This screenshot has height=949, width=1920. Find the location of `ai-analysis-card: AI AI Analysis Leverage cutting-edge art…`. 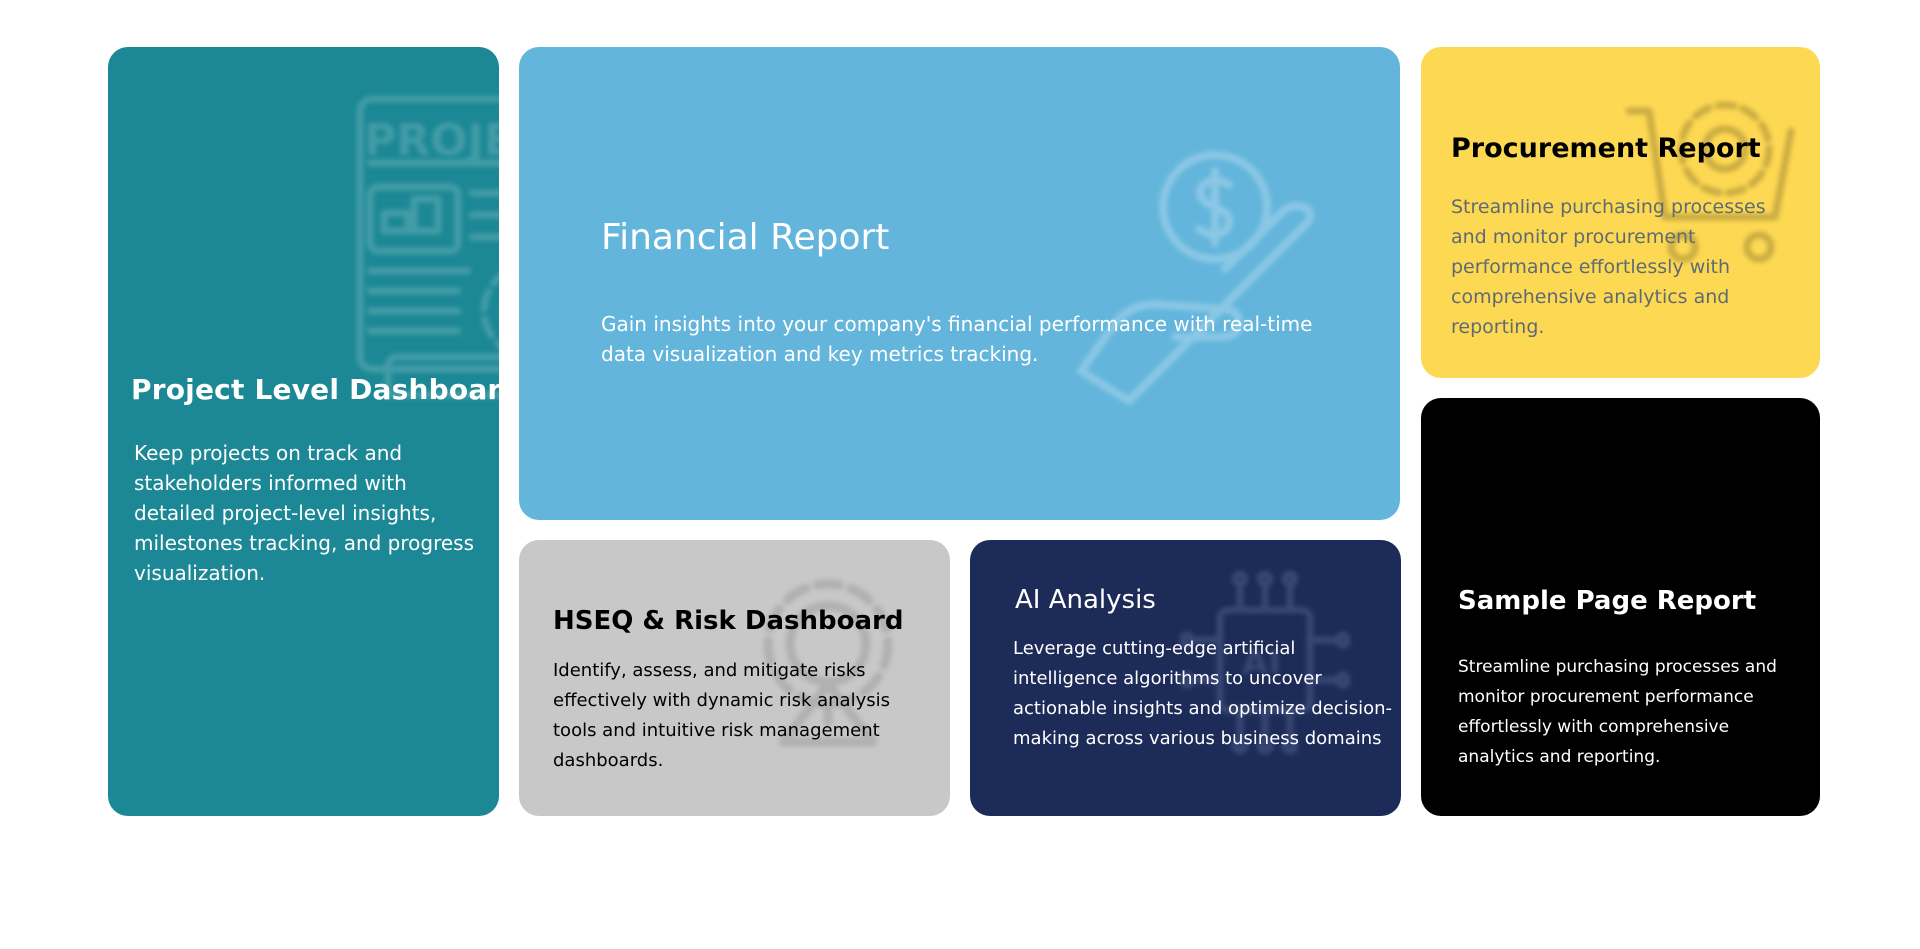

ai-analysis-card: AI AI Analysis Leverage cutting-edge art… is located at coordinates (1185, 678).